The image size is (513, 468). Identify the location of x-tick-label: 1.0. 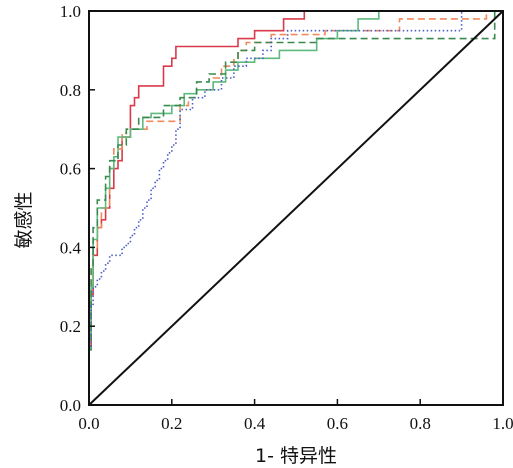
(502, 423).